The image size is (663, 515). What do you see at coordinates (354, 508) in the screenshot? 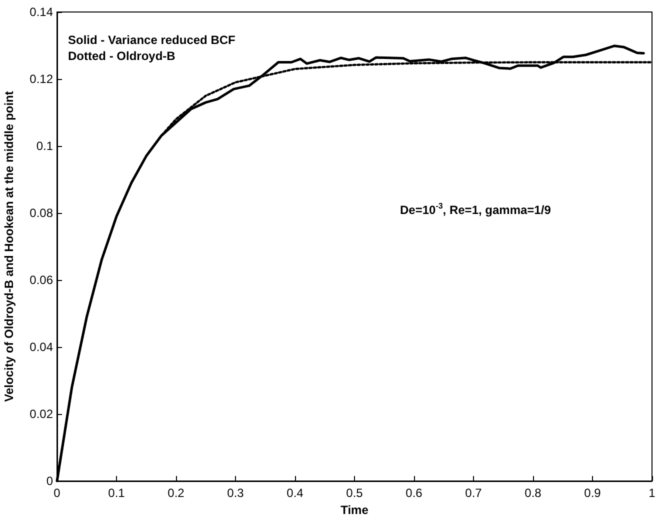
I see `x-axis-title: Time` at bounding box center [354, 508].